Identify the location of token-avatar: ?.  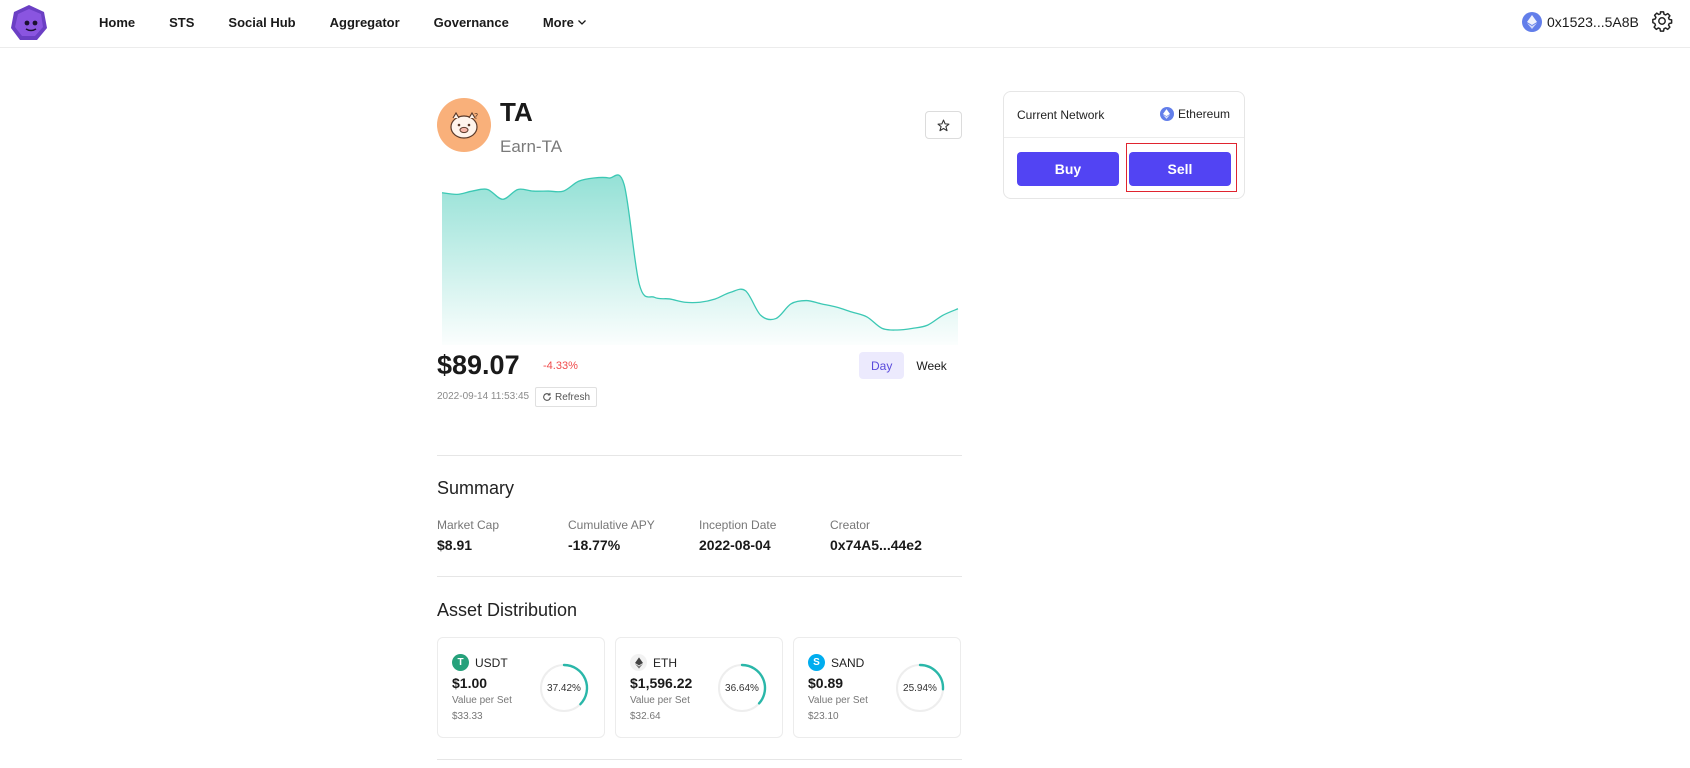
(464, 125).